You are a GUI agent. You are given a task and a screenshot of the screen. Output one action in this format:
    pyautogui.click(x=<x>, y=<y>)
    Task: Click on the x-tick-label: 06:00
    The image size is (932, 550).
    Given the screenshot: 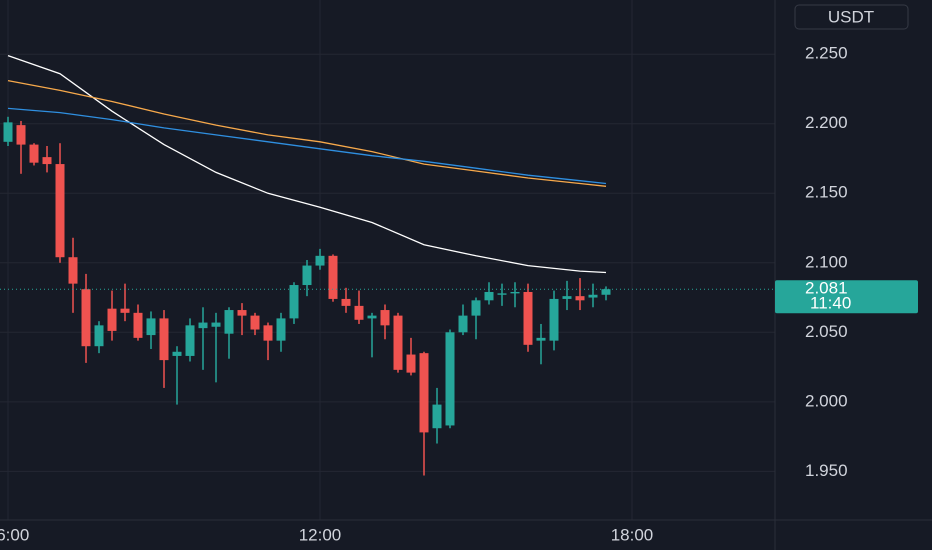 What is the action you would take?
    pyautogui.click(x=14, y=534)
    